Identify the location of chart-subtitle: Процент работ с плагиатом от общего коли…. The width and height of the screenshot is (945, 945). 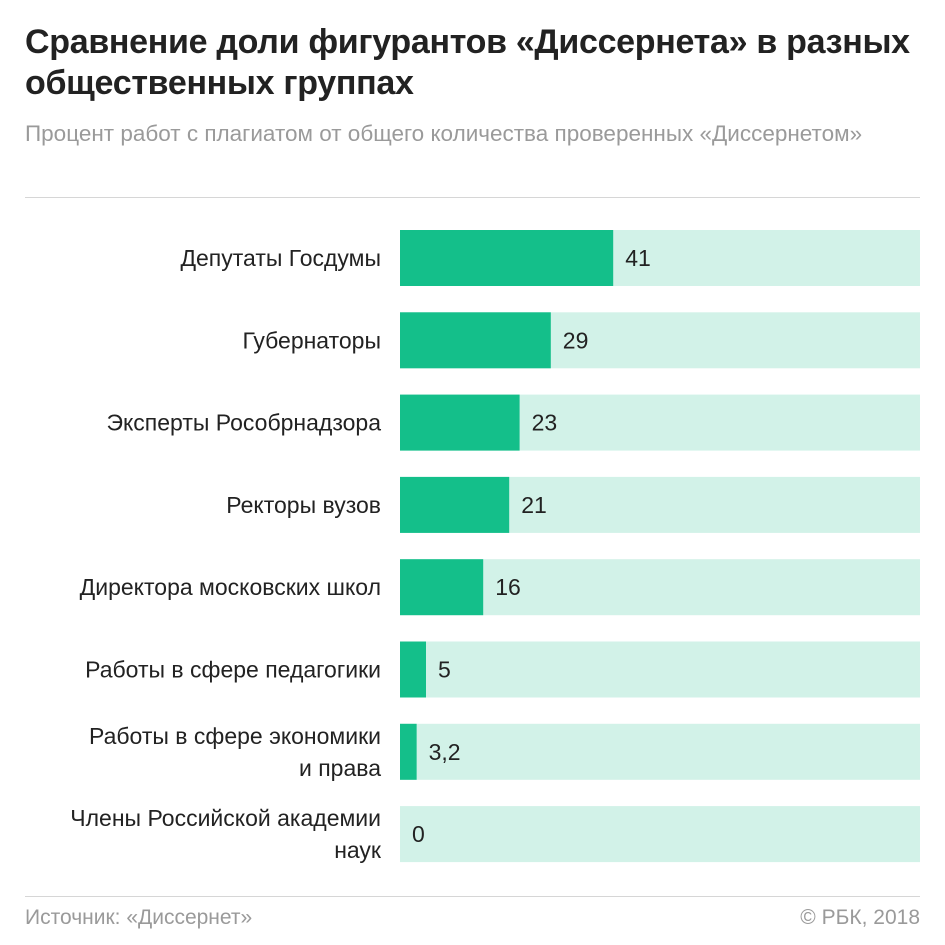
(444, 133).